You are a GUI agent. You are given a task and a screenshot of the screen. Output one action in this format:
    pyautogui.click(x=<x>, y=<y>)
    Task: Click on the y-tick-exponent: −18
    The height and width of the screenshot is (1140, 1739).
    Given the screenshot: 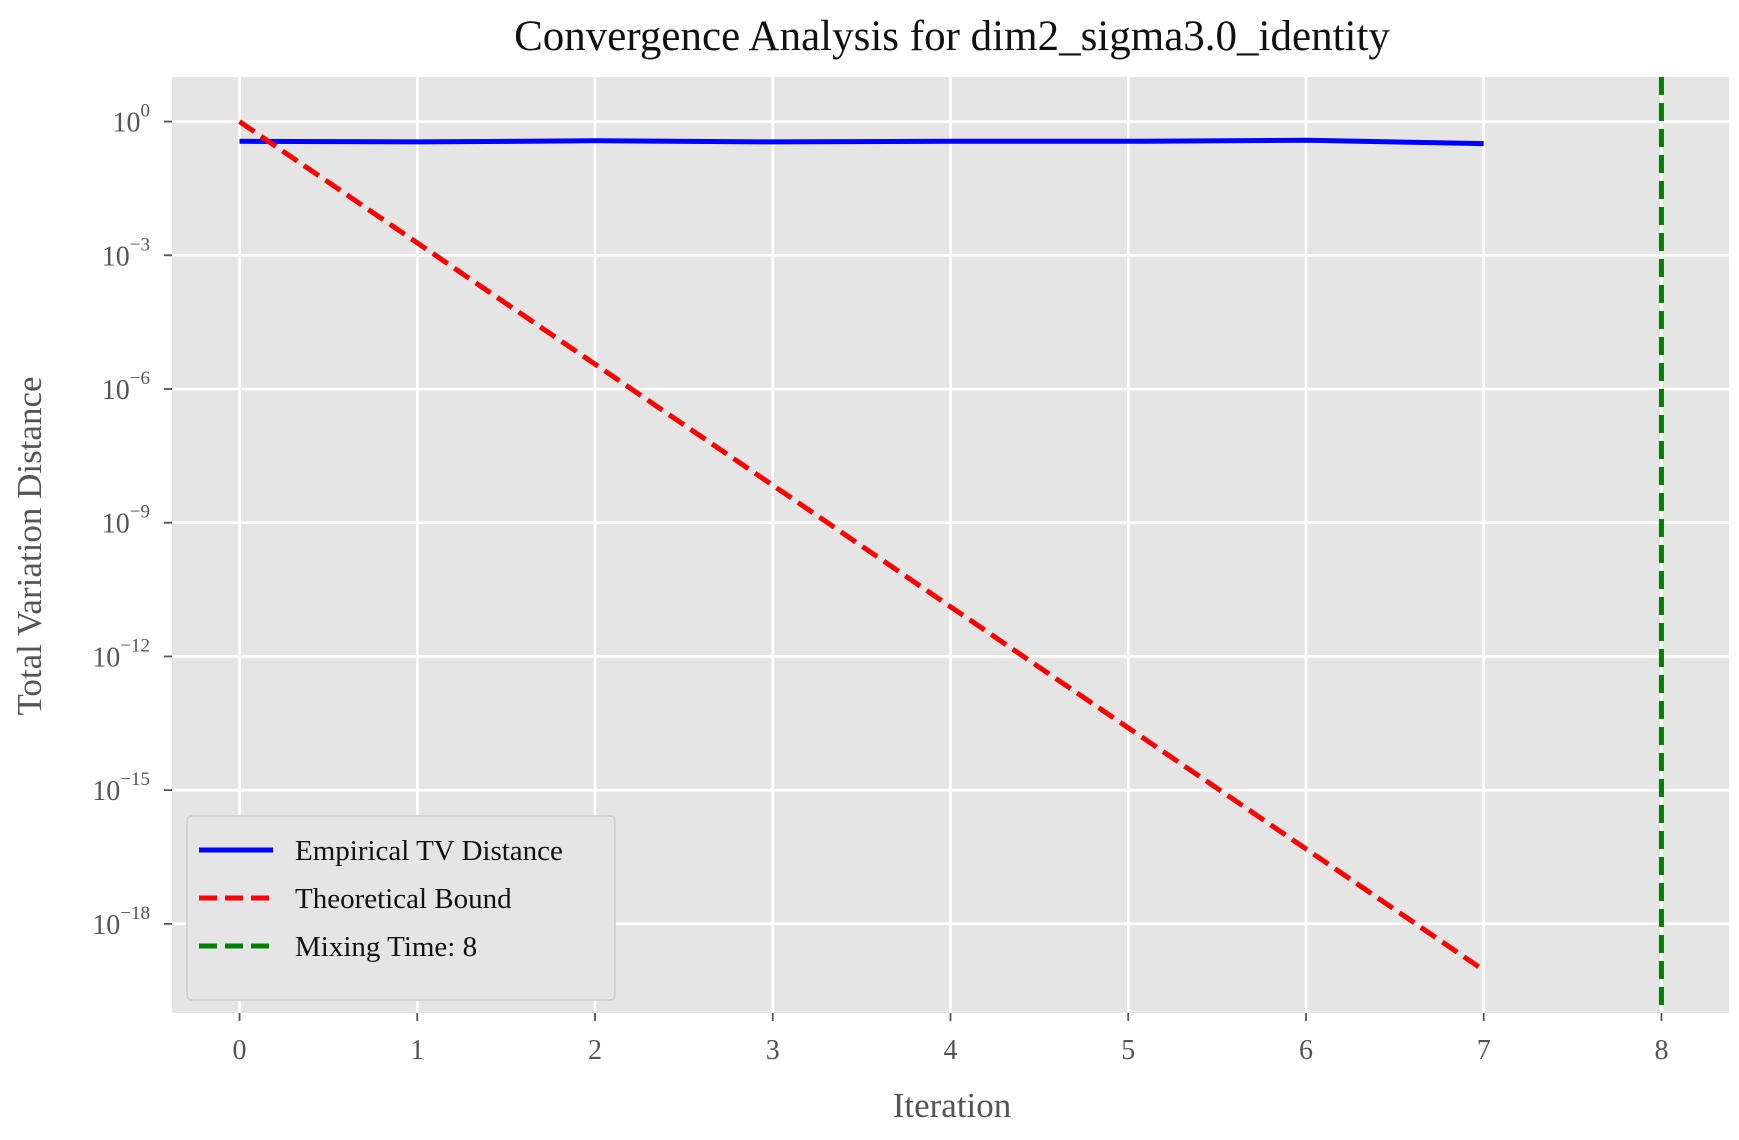 What is the action you would take?
    pyautogui.click(x=135, y=913)
    